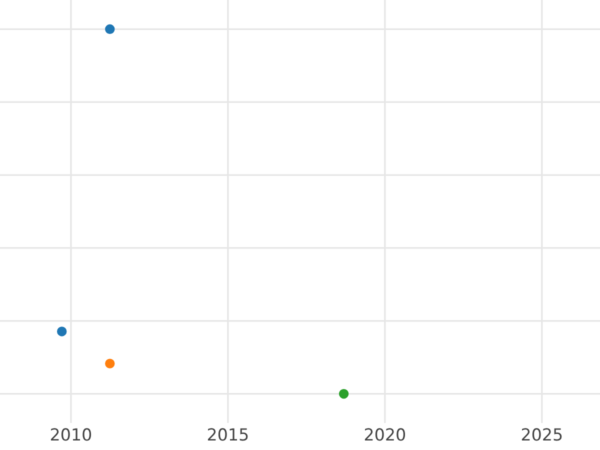  I want to click on x-tick-label: 2015, so click(228, 434).